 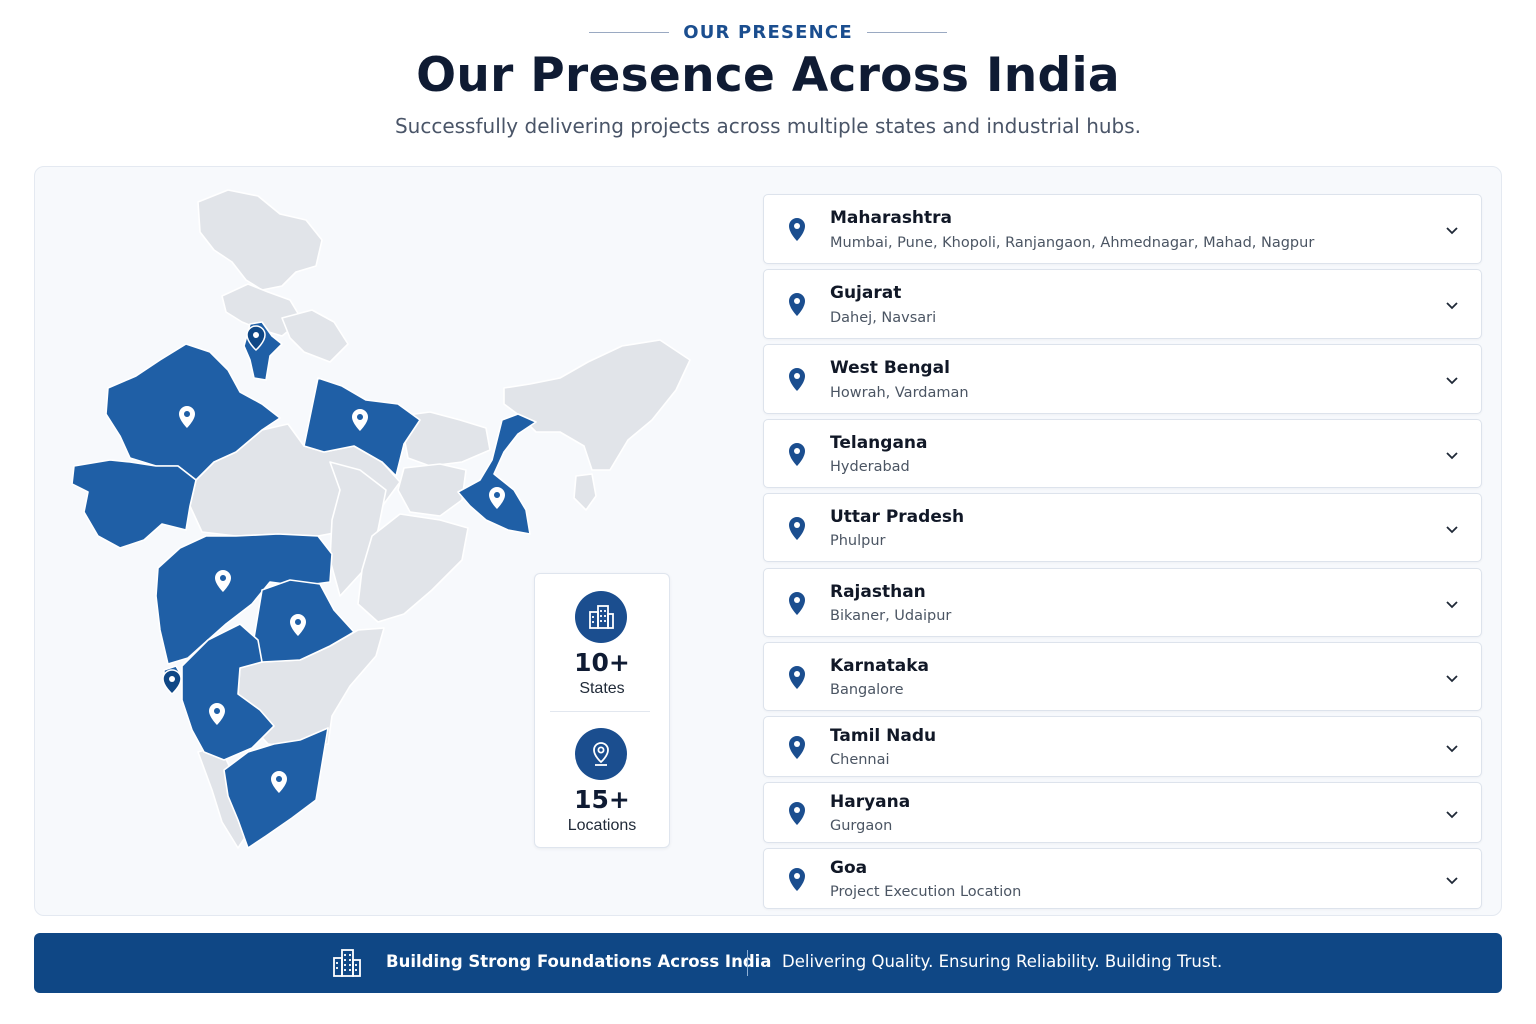 What do you see at coordinates (223, 581) in the screenshot?
I see `map-pin-maharashtra` at bounding box center [223, 581].